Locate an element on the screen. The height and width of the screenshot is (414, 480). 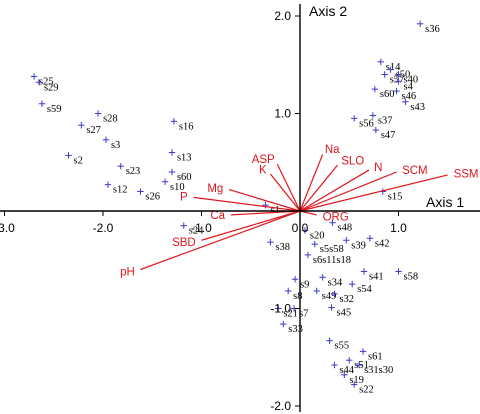
site-point: s58 is located at coordinates (406, 275).